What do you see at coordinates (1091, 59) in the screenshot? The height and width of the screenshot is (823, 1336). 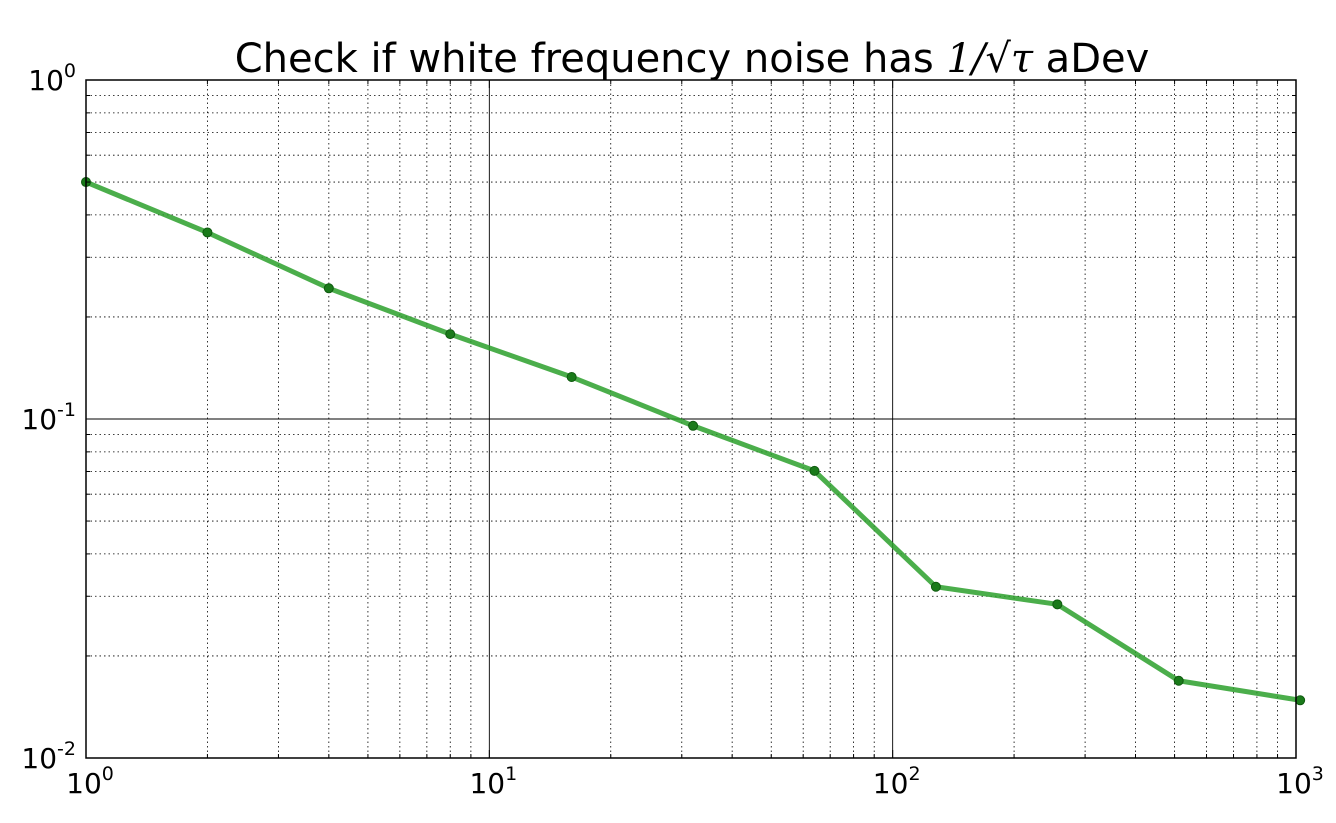 I see `chart-title-suffix: aDev` at bounding box center [1091, 59].